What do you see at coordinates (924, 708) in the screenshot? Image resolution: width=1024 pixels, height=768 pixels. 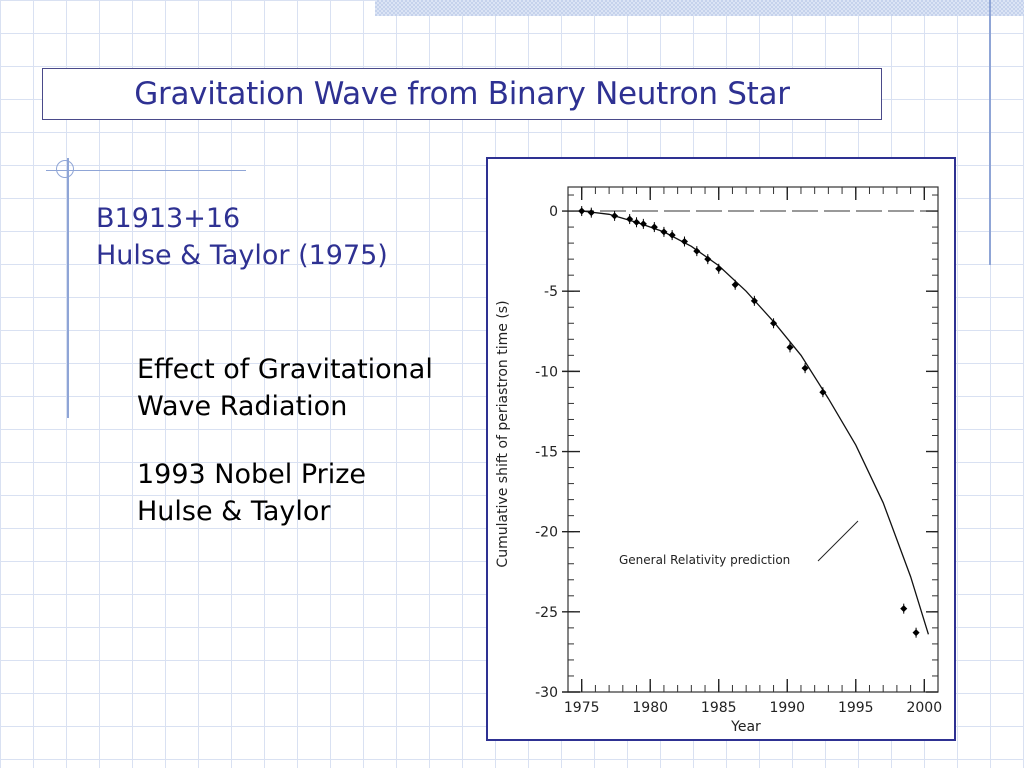 I see `x-tick-label: 2000` at bounding box center [924, 708].